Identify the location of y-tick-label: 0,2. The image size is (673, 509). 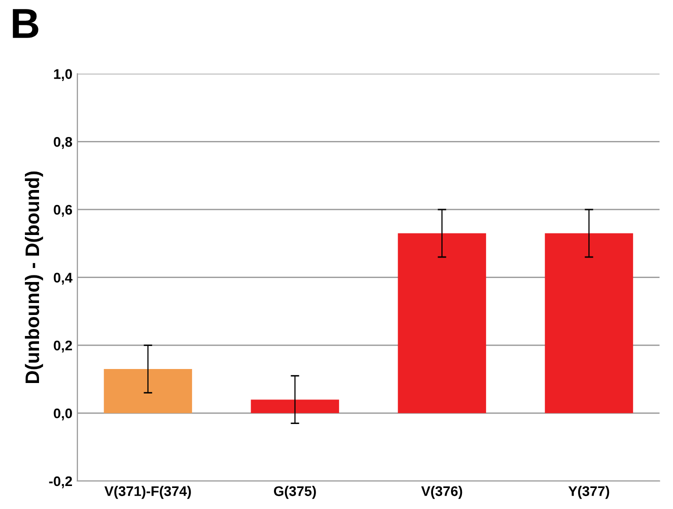
(63, 346).